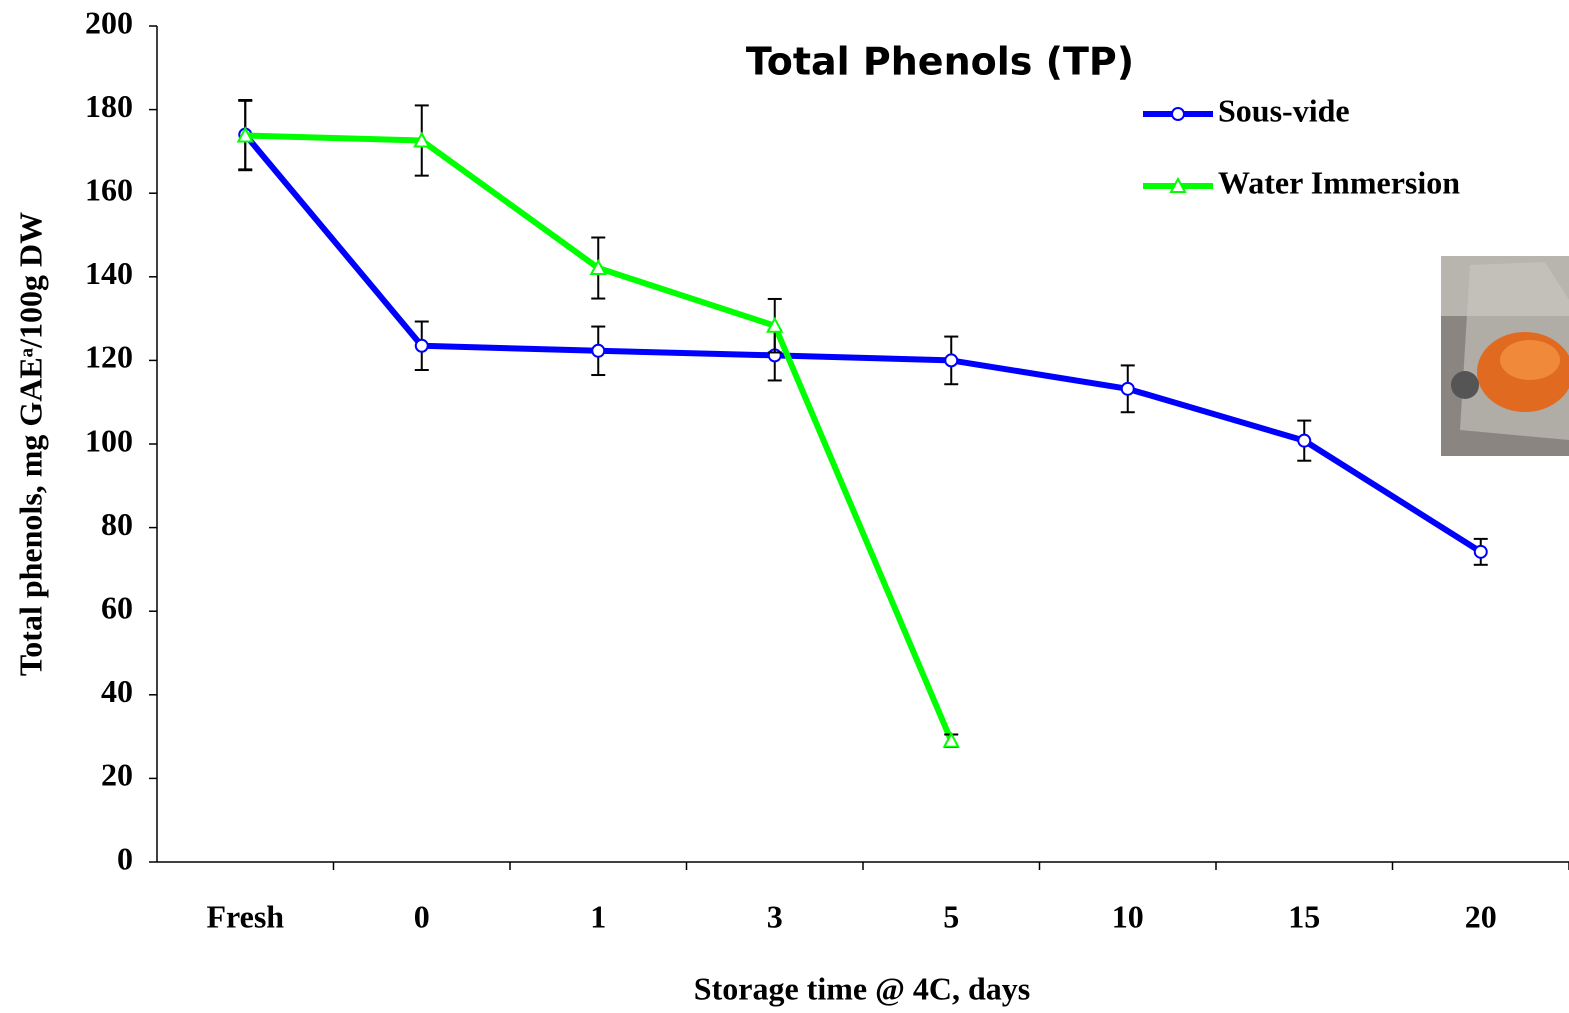 This screenshot has width=1569, height=1013. Describe the element at coordinates (1481, 916) in the screenshot. I see `x-tick-label: 20` at that location.